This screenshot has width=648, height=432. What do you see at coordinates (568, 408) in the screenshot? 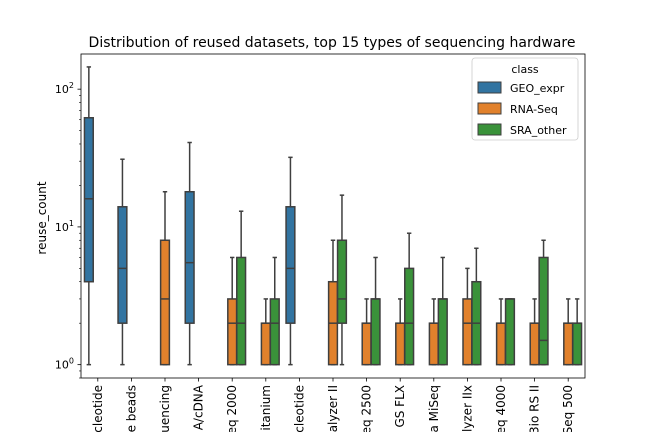
I see `x-tick-label: Seq 500` at bounding box center [568, 408].